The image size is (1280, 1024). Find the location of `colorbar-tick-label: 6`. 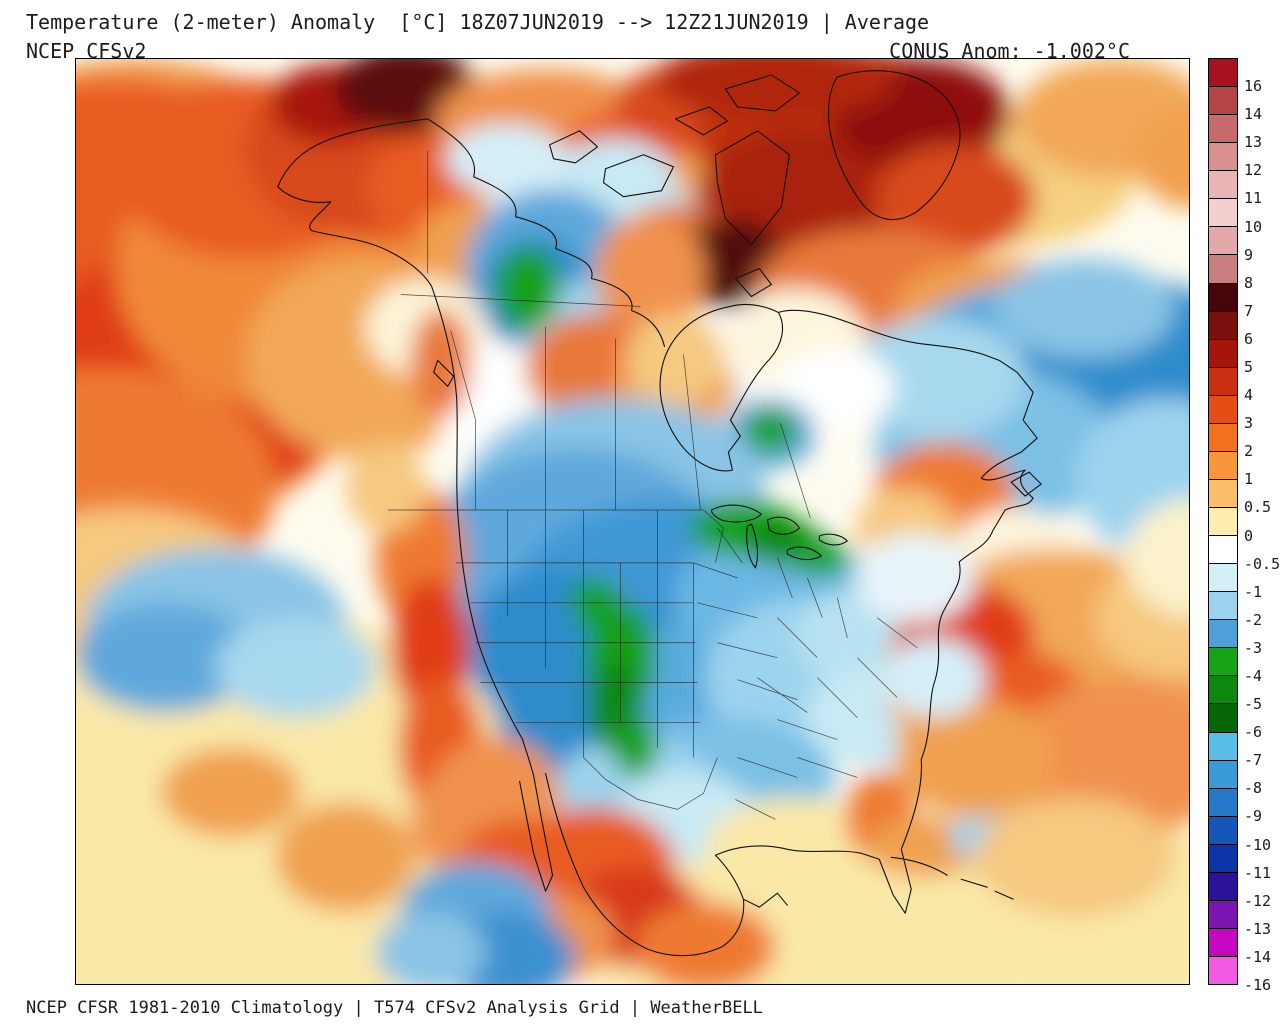

colorbar-tick-label: 6 is located at coordinates (1249, 338).